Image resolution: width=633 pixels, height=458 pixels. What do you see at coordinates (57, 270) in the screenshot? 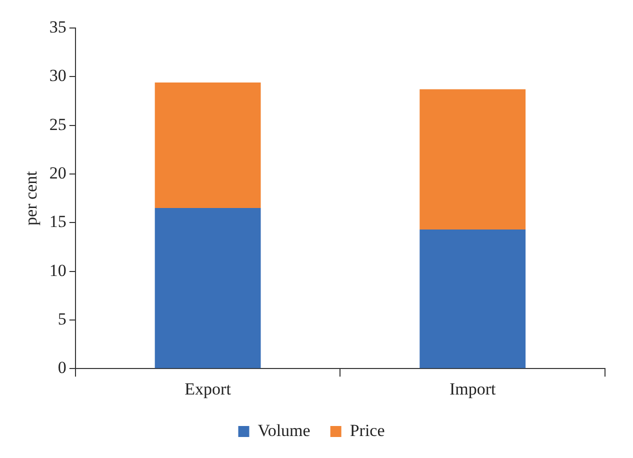
I see `y-tick-label: 10` at bounding box center [57, 270].